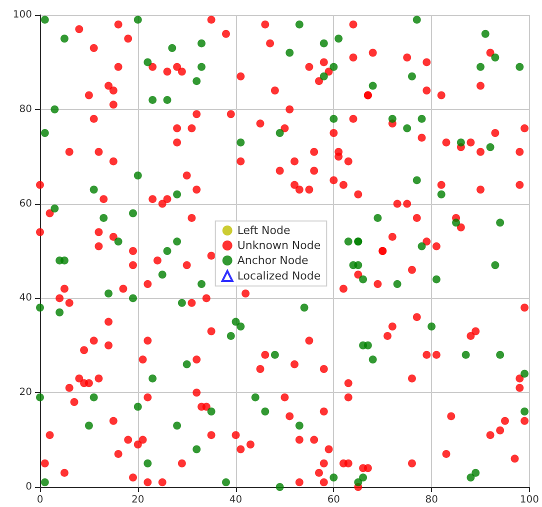 The width and height of the screenshot is (542, 507). I want to click on x-tick-label: 80, so click(431, 500).